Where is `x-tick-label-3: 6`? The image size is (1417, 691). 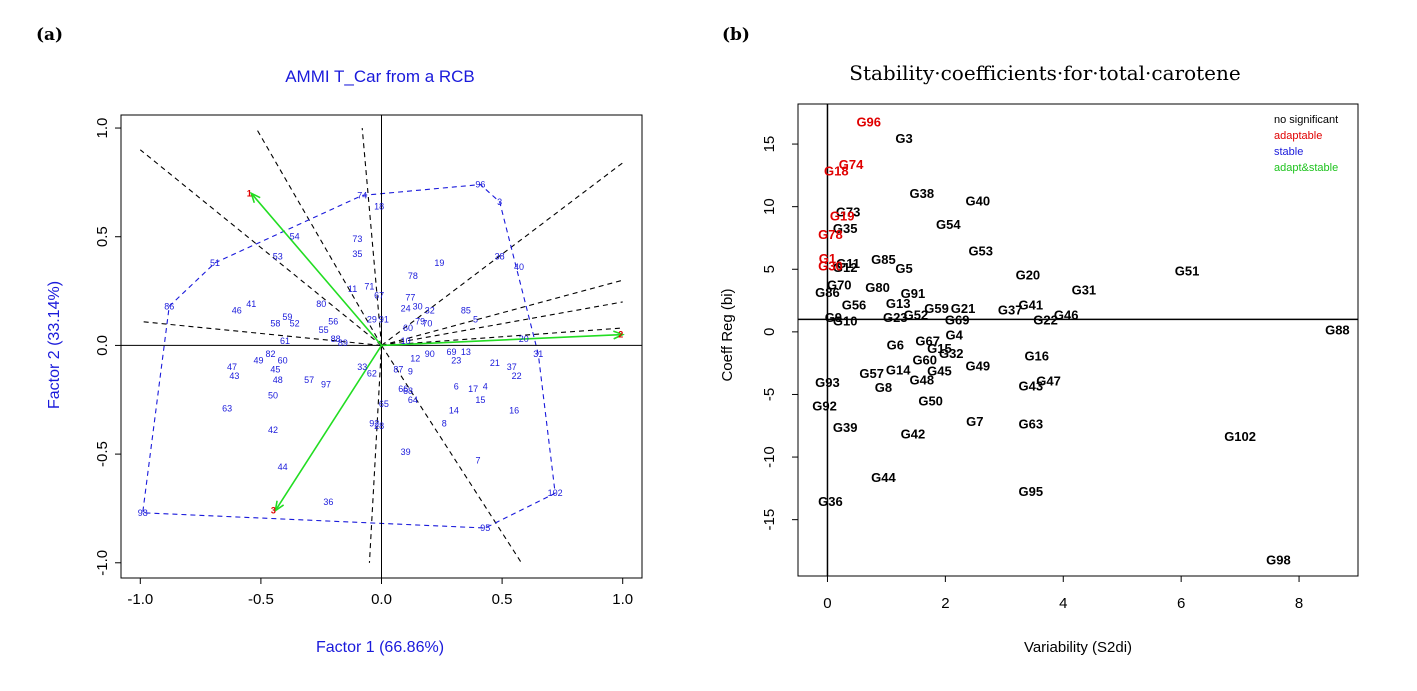
x-tick-label-3: 6 is located at coordinates (1181, 603).